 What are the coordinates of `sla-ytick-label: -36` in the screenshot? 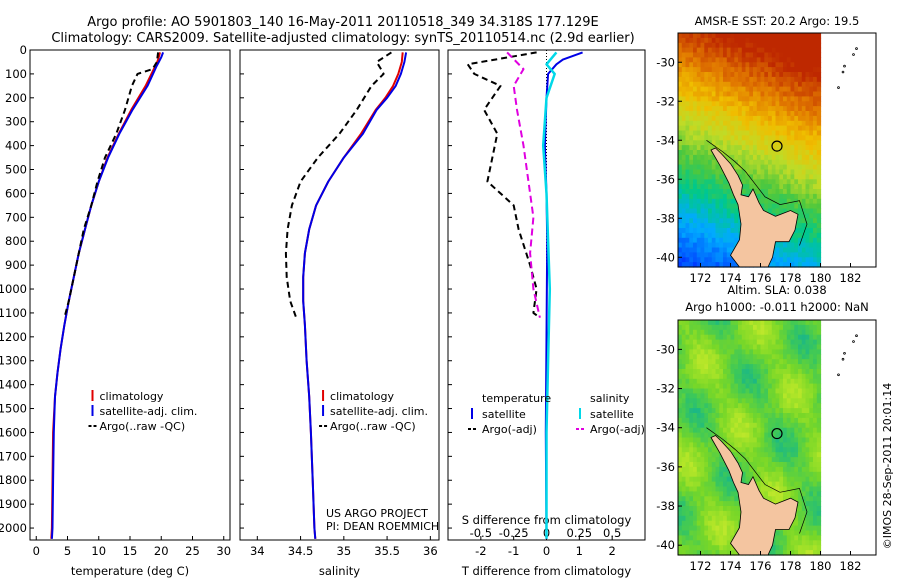 It's located at (665, 467).